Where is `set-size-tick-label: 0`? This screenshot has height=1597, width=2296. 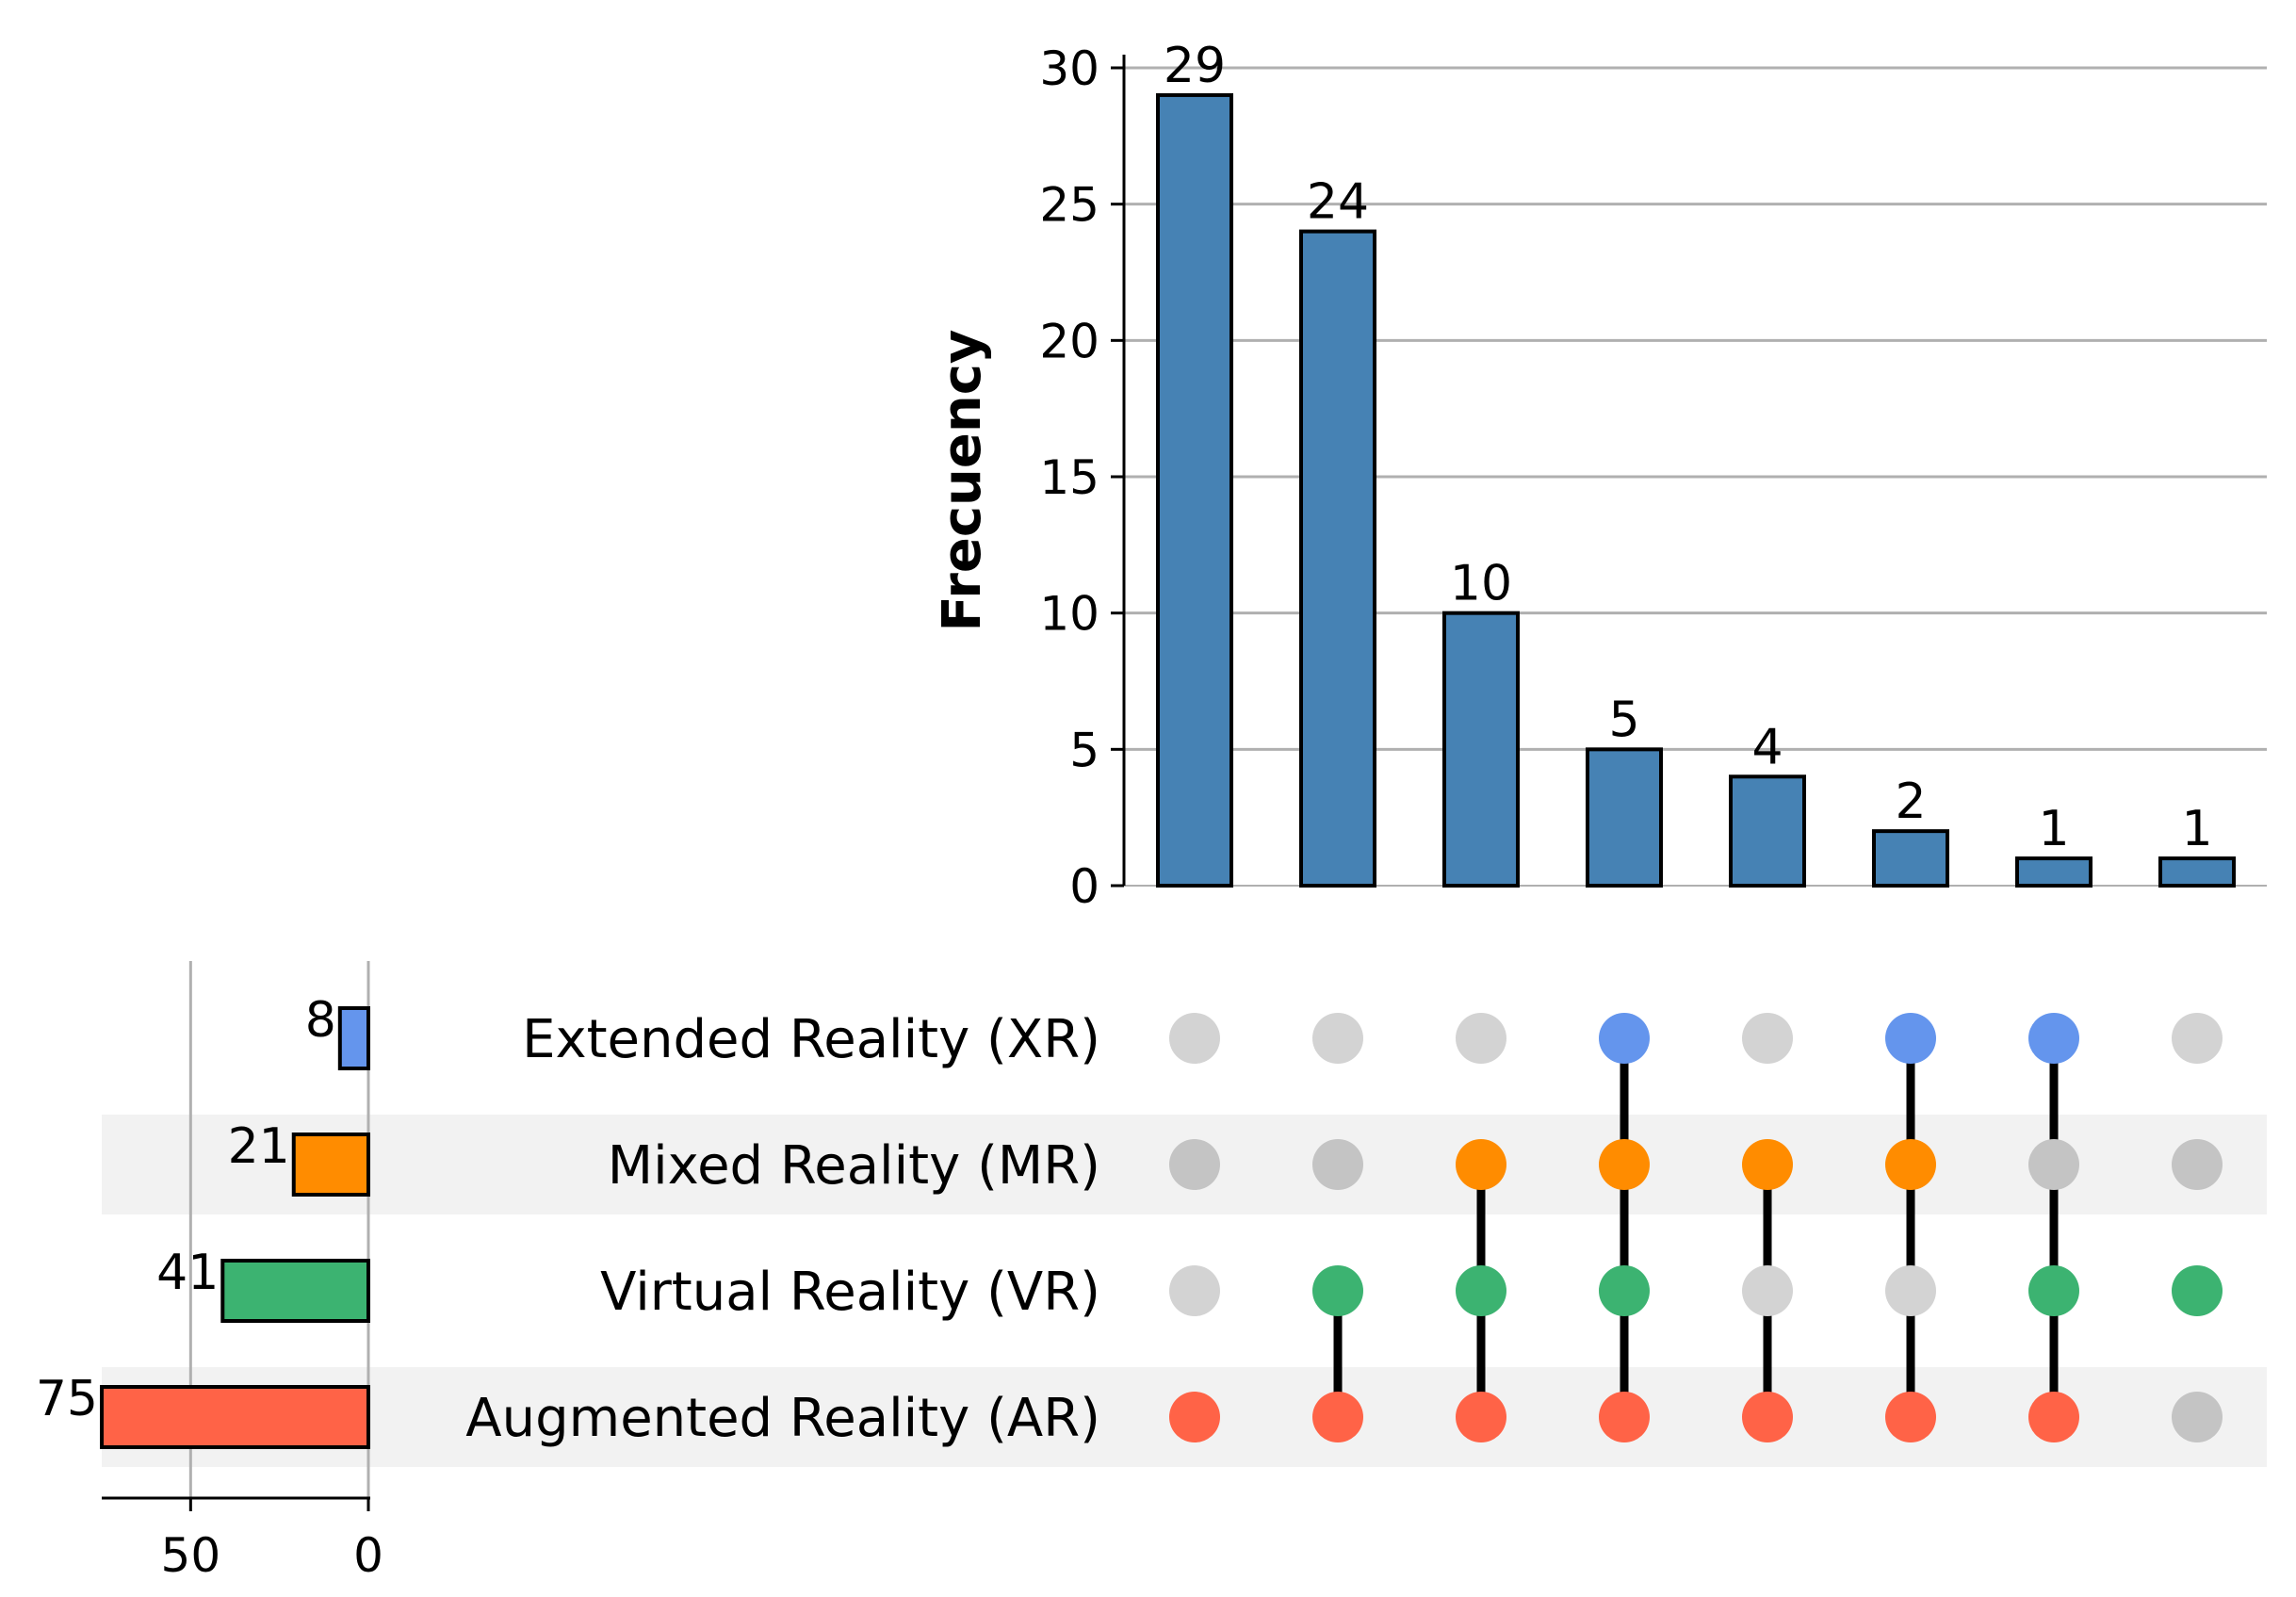
set-size-tick-label: 0 is located at coordinates (368, 1556).